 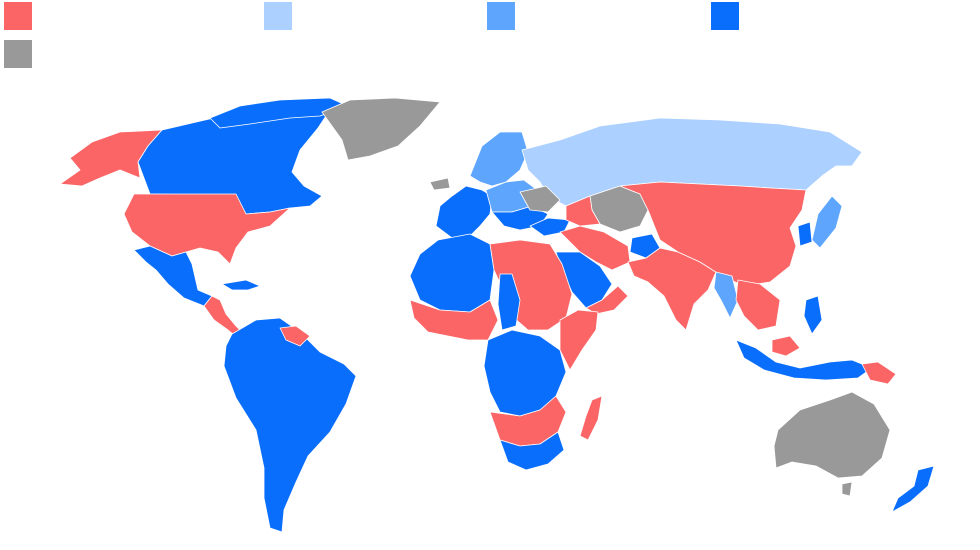 I want to click on region-turkey-anatolia, so click(x=550, y=227).